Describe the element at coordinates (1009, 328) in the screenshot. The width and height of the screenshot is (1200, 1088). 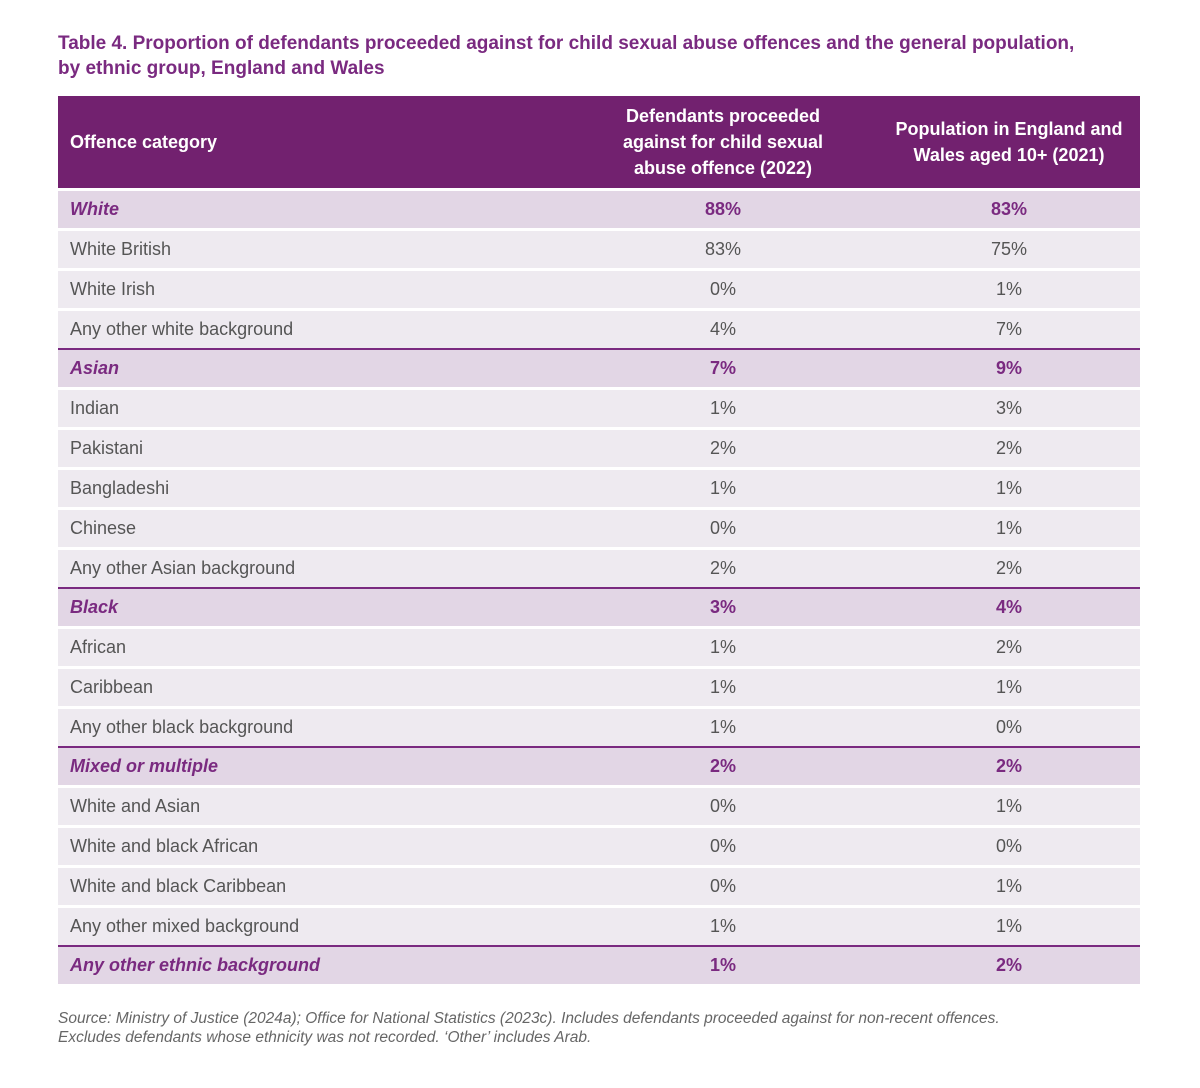
I see `population-value: 7%` at that location.